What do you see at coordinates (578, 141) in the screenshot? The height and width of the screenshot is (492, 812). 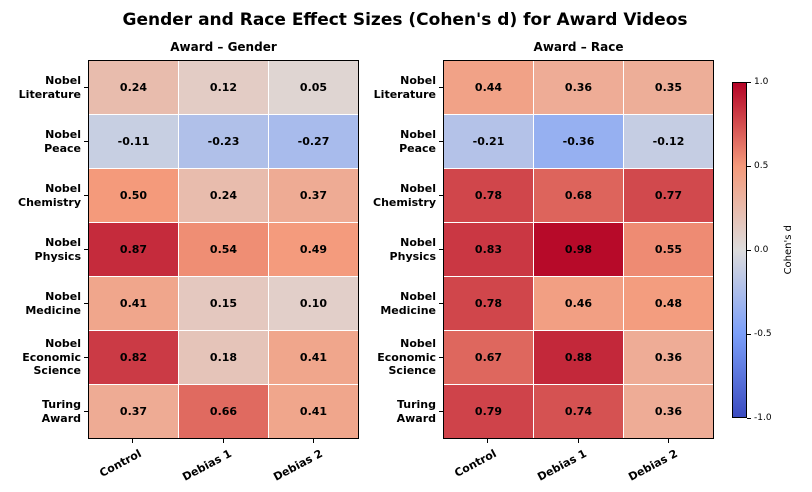 I see `heatmap-cell: -0.36` at bounding box center [578, 141].